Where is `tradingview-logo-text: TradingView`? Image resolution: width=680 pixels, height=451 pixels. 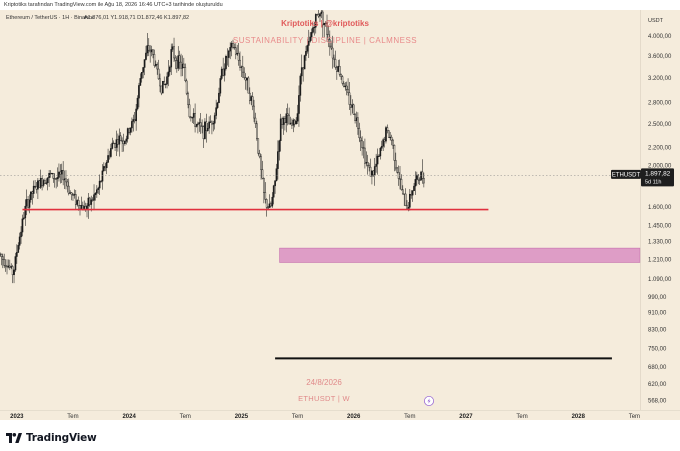
tradingview-logo-text: TradingView is located at coordinates (61, 438).